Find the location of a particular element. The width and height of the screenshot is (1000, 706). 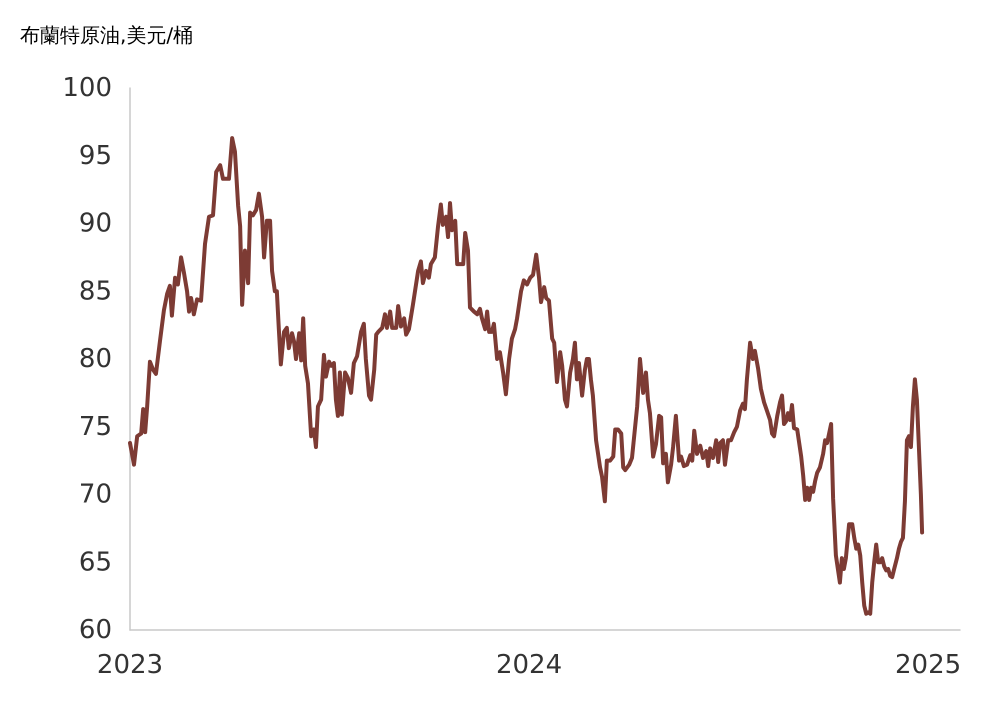

y-tick-label: 90 is located at coordinates (95, 223).